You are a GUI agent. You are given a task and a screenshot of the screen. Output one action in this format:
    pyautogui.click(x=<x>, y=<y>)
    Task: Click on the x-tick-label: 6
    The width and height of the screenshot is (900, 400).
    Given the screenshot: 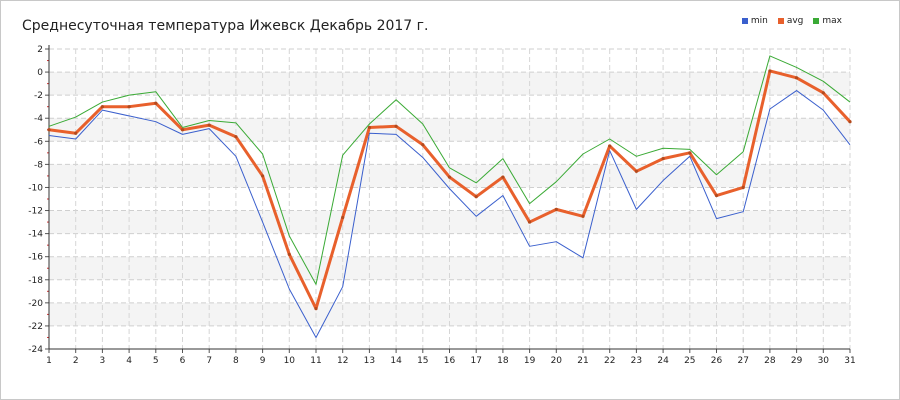 What is the action you would take?
    pyautogui.click(x=183, y=361)
    